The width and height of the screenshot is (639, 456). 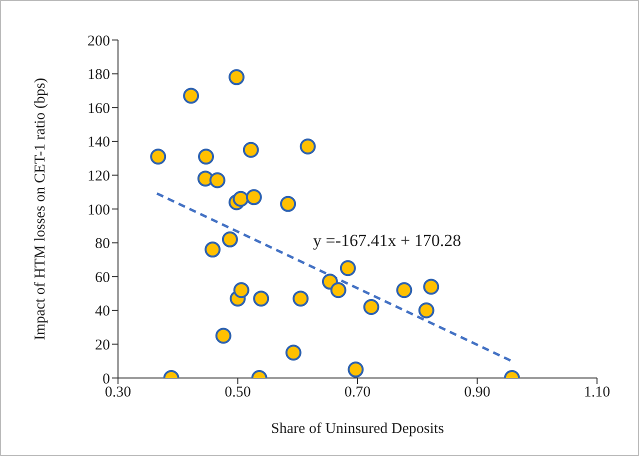 What do you see at coordinates (357, 392) in the screenshot?
I see `x-tick-label: 0.70` at bounding box center [357, 392].